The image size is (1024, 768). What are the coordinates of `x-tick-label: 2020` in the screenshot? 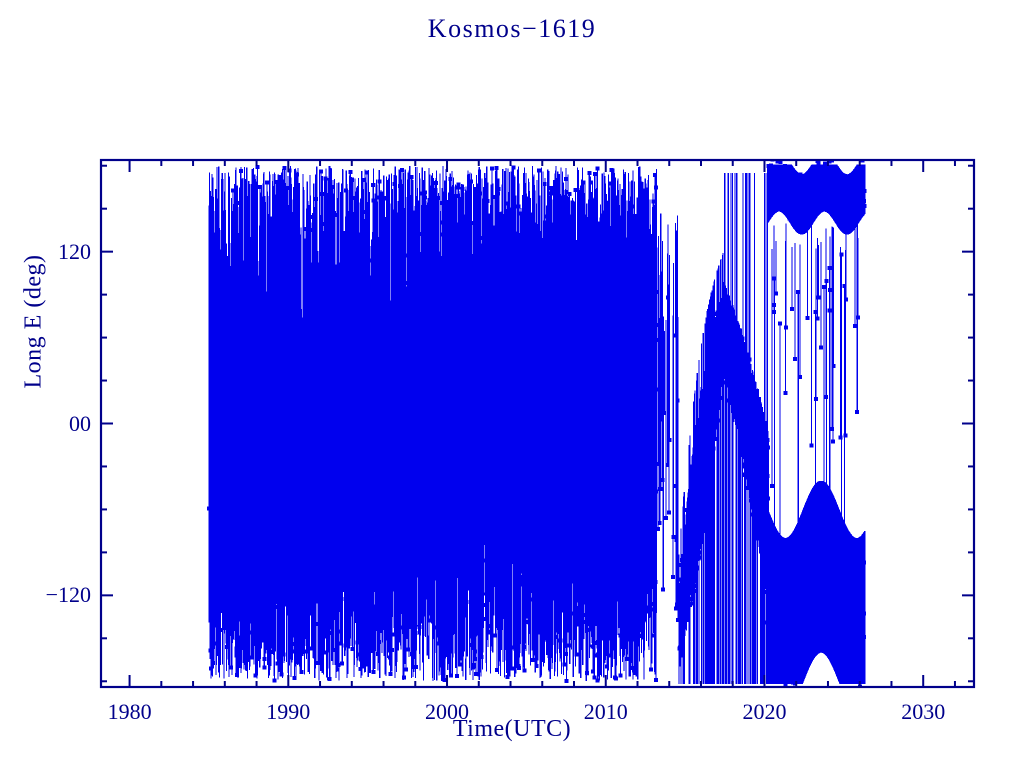 It's located at (764, 711).